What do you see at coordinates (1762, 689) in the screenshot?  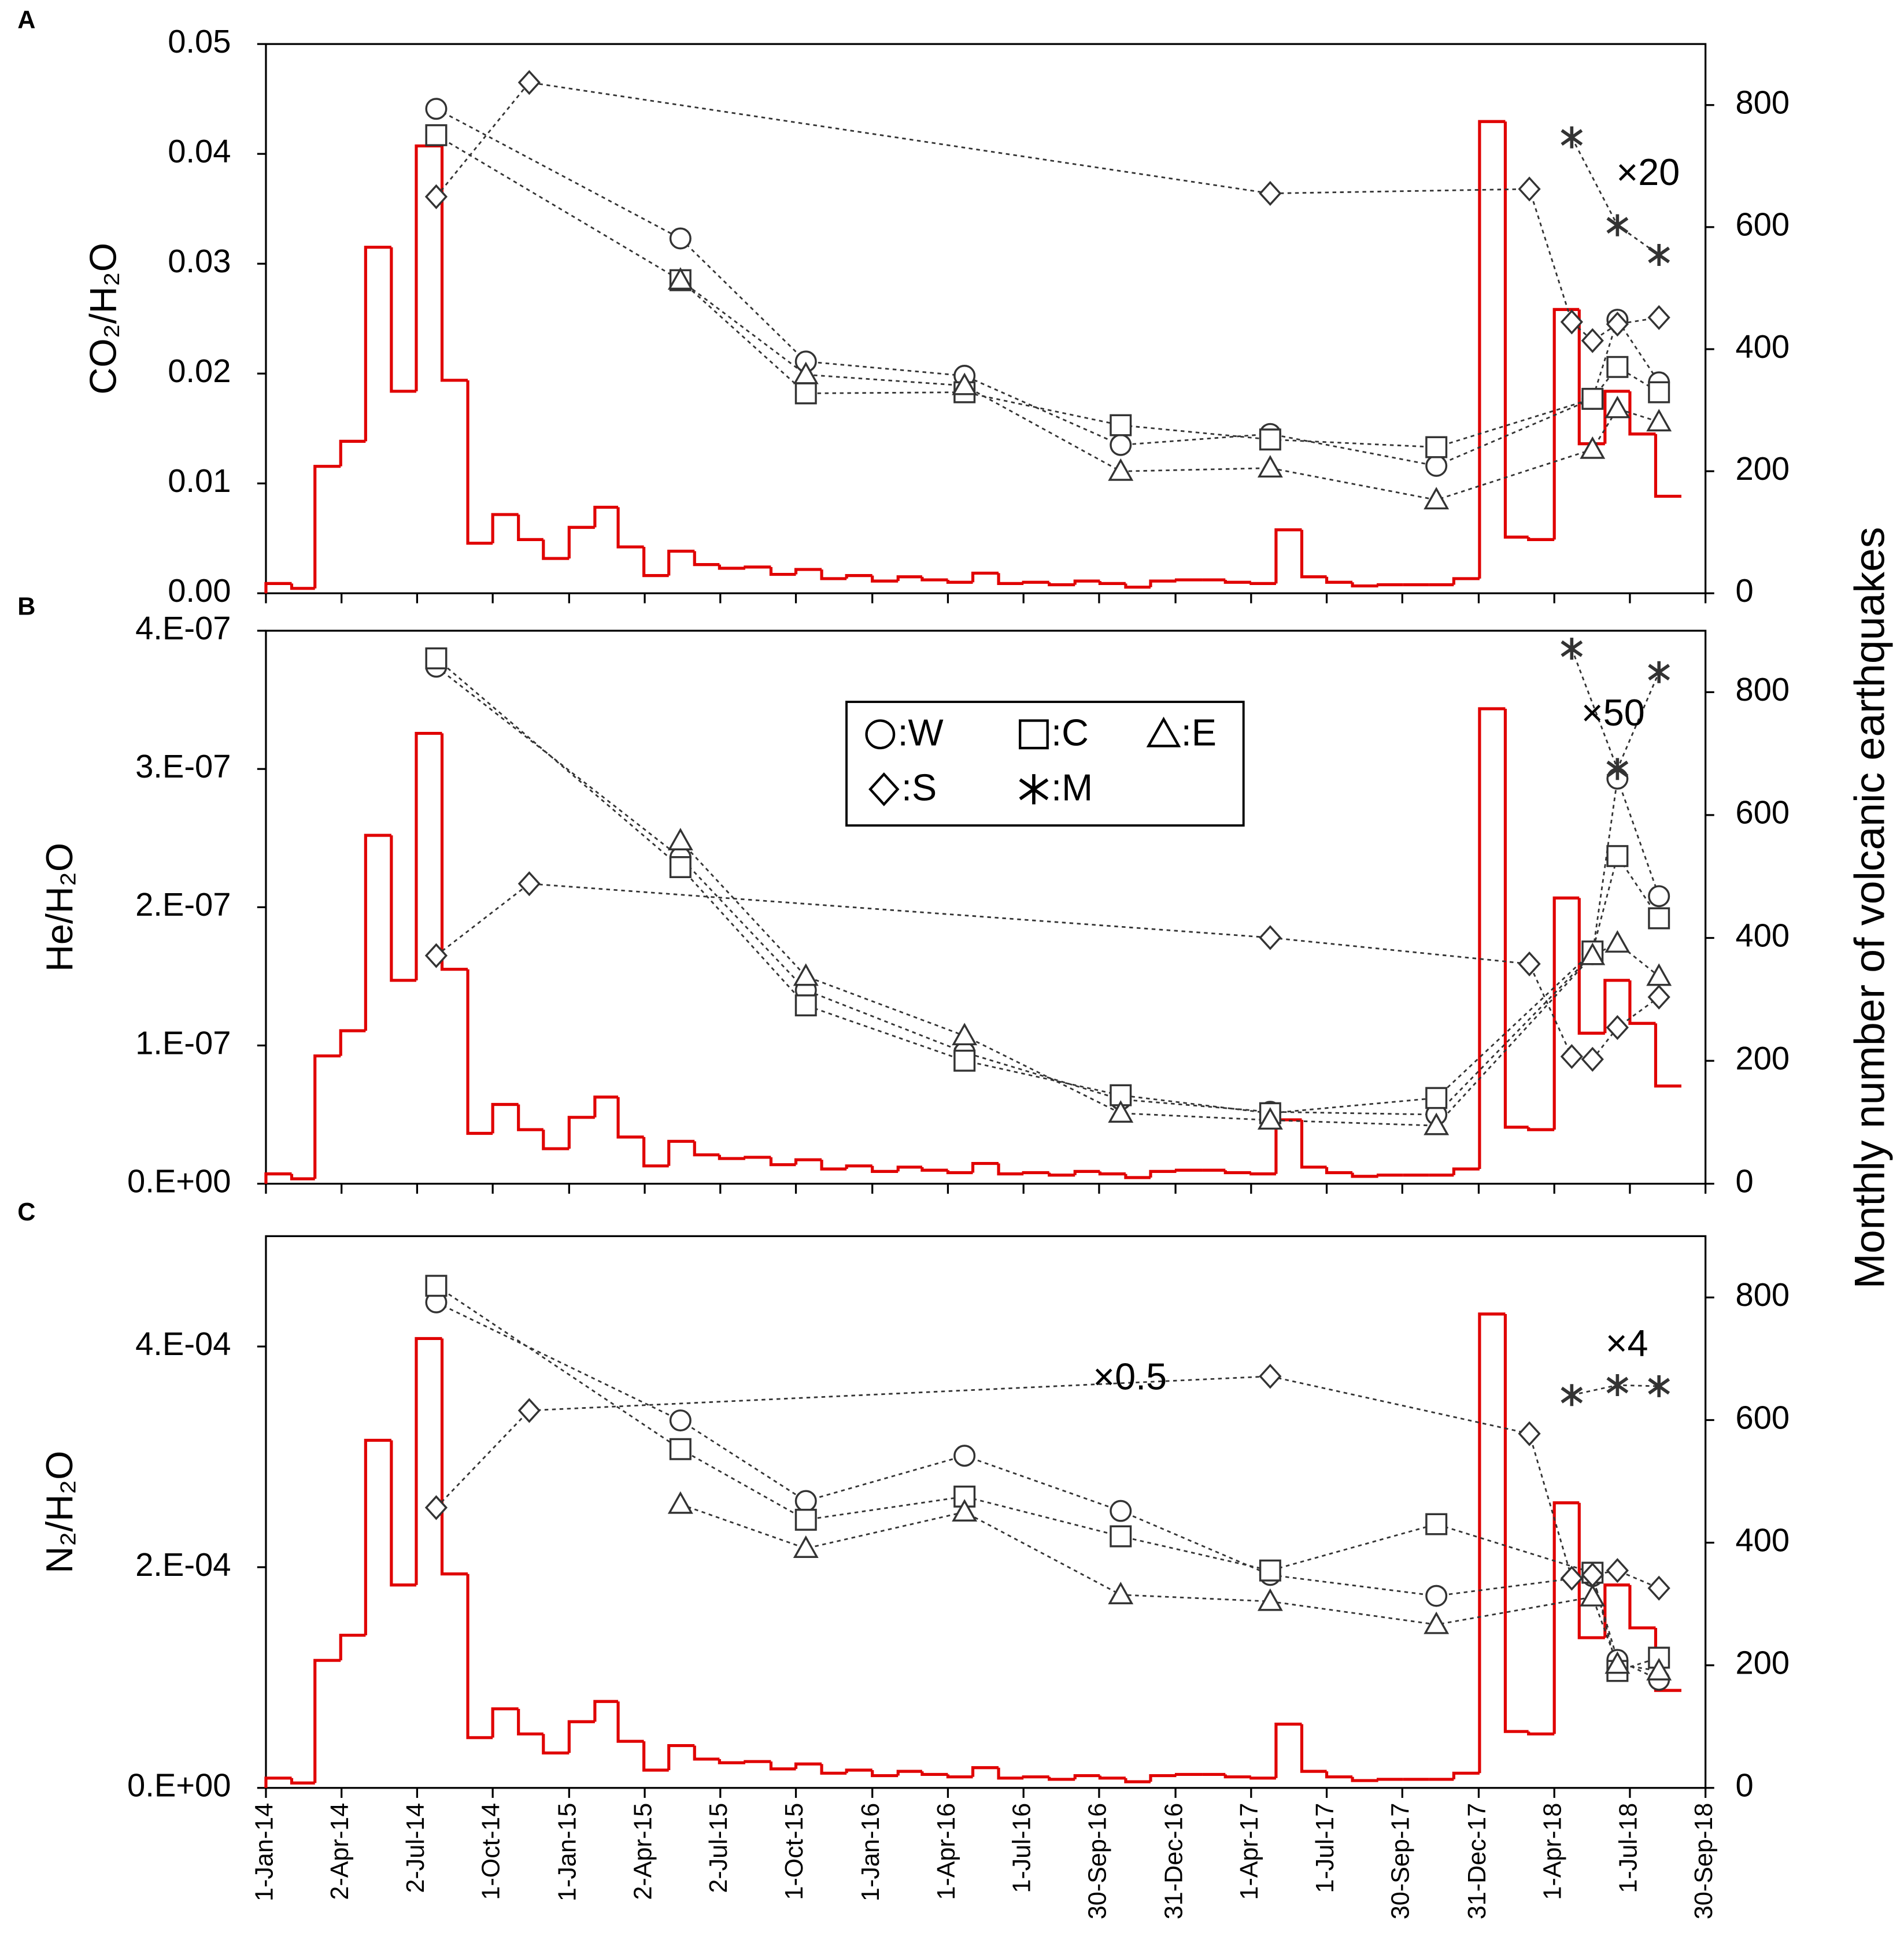 I see `y2-tick-label: 800` at bounding box center [1762, 689].